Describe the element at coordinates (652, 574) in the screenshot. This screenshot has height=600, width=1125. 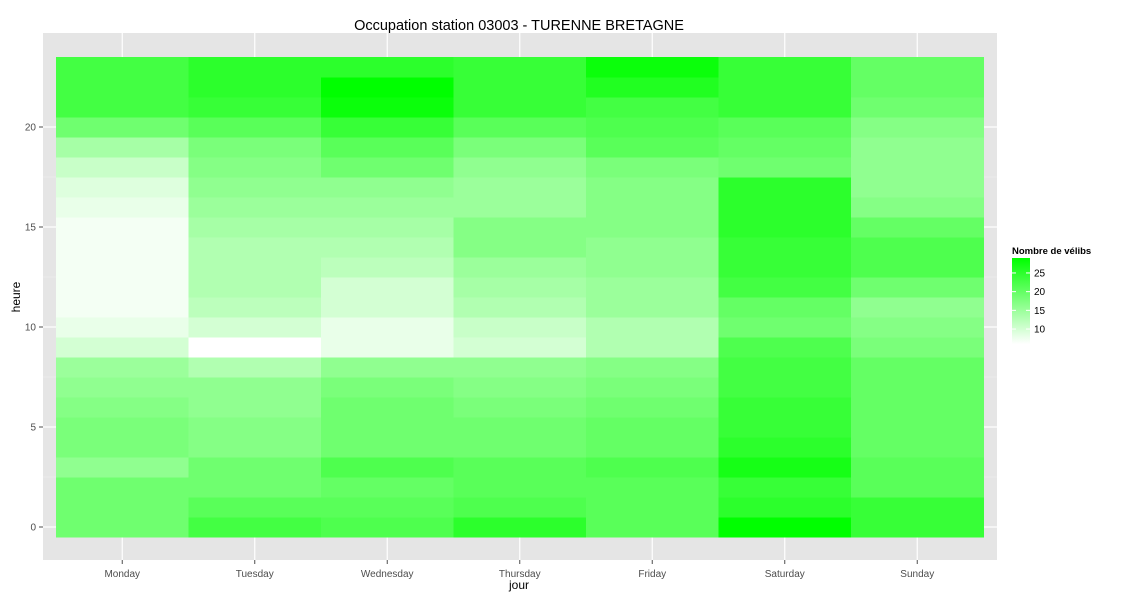
I see `x-tick-label: Friday` at that location.